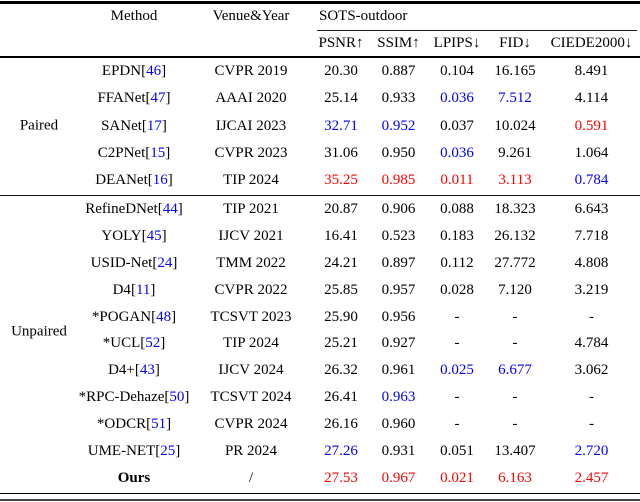 The image size is (640, 502). What do you see at coordinates (457, 71) in the screenshot?
I see `metric-value: 0.104` at bounding box center [457, 71].